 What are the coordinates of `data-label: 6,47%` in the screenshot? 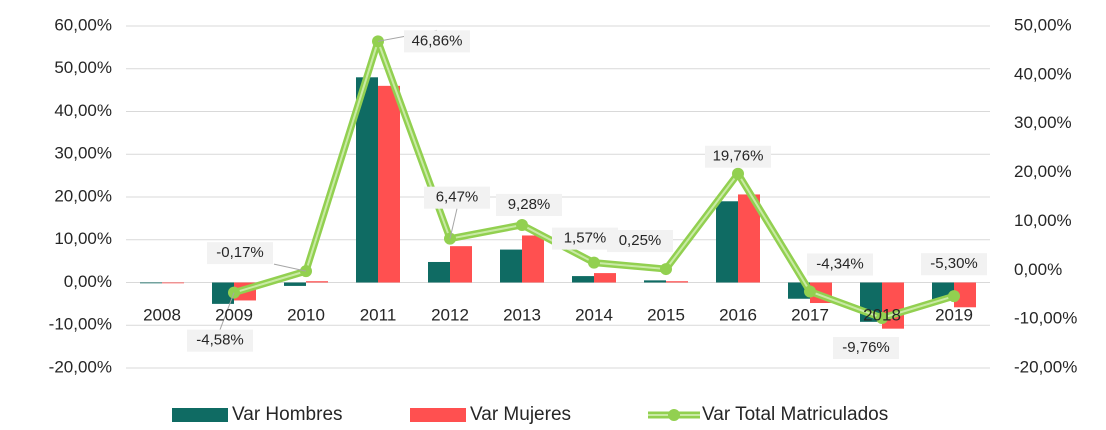 It's located at (457, 197).